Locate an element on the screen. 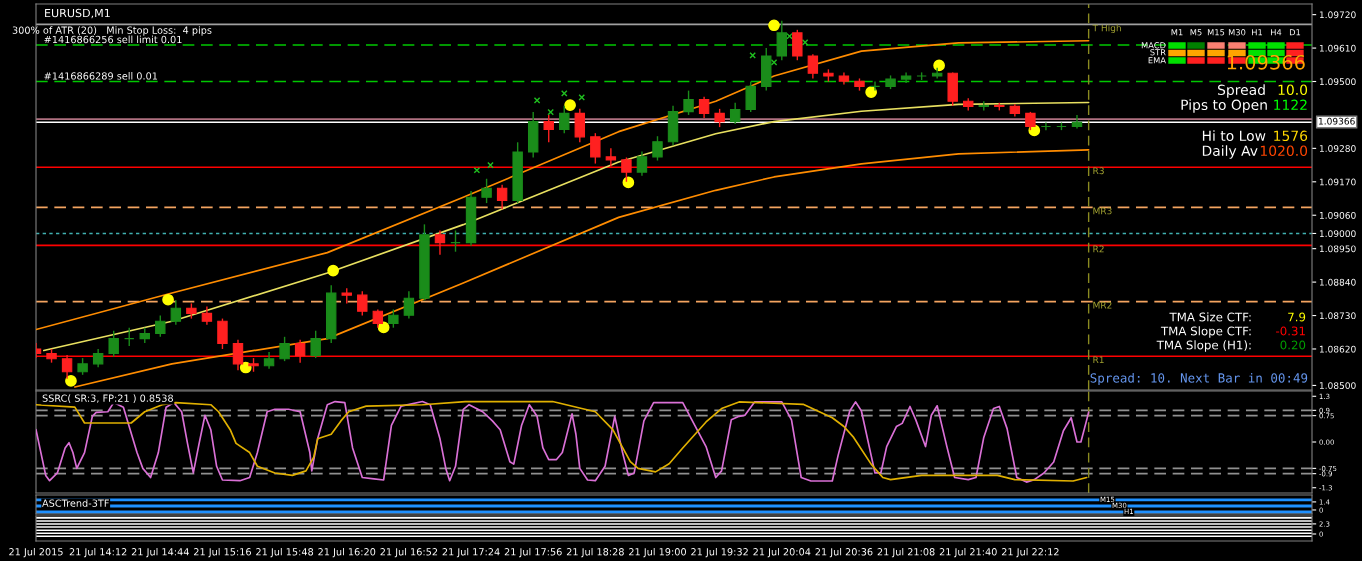 This screenshot has width=1362, height=561. y-tick-label: 1.08730 is located at coordinates (1337, 316).